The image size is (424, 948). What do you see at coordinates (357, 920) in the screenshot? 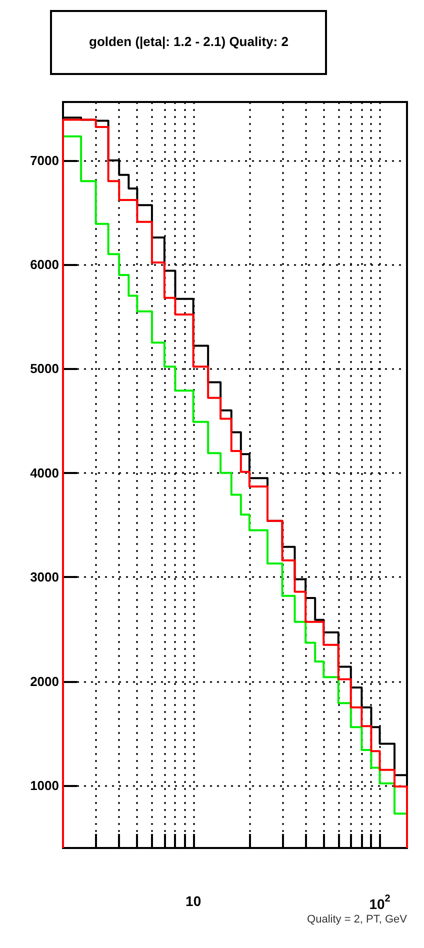
I see `x-axis-title: Quality = 2, PT, GeV` at bounding box center [357, 920].